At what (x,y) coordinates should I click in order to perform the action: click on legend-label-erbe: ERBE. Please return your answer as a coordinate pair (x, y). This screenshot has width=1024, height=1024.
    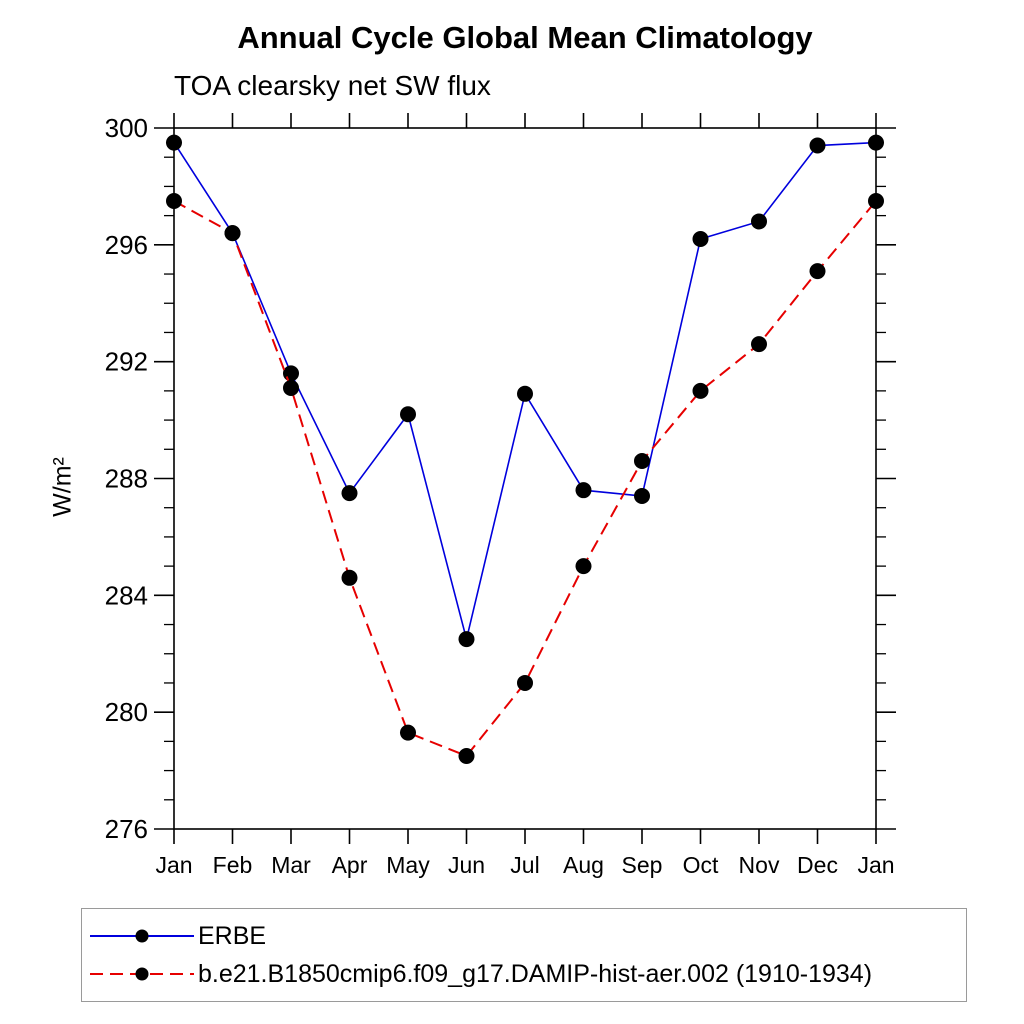
    Looking at the image, I should click on (232, 935).